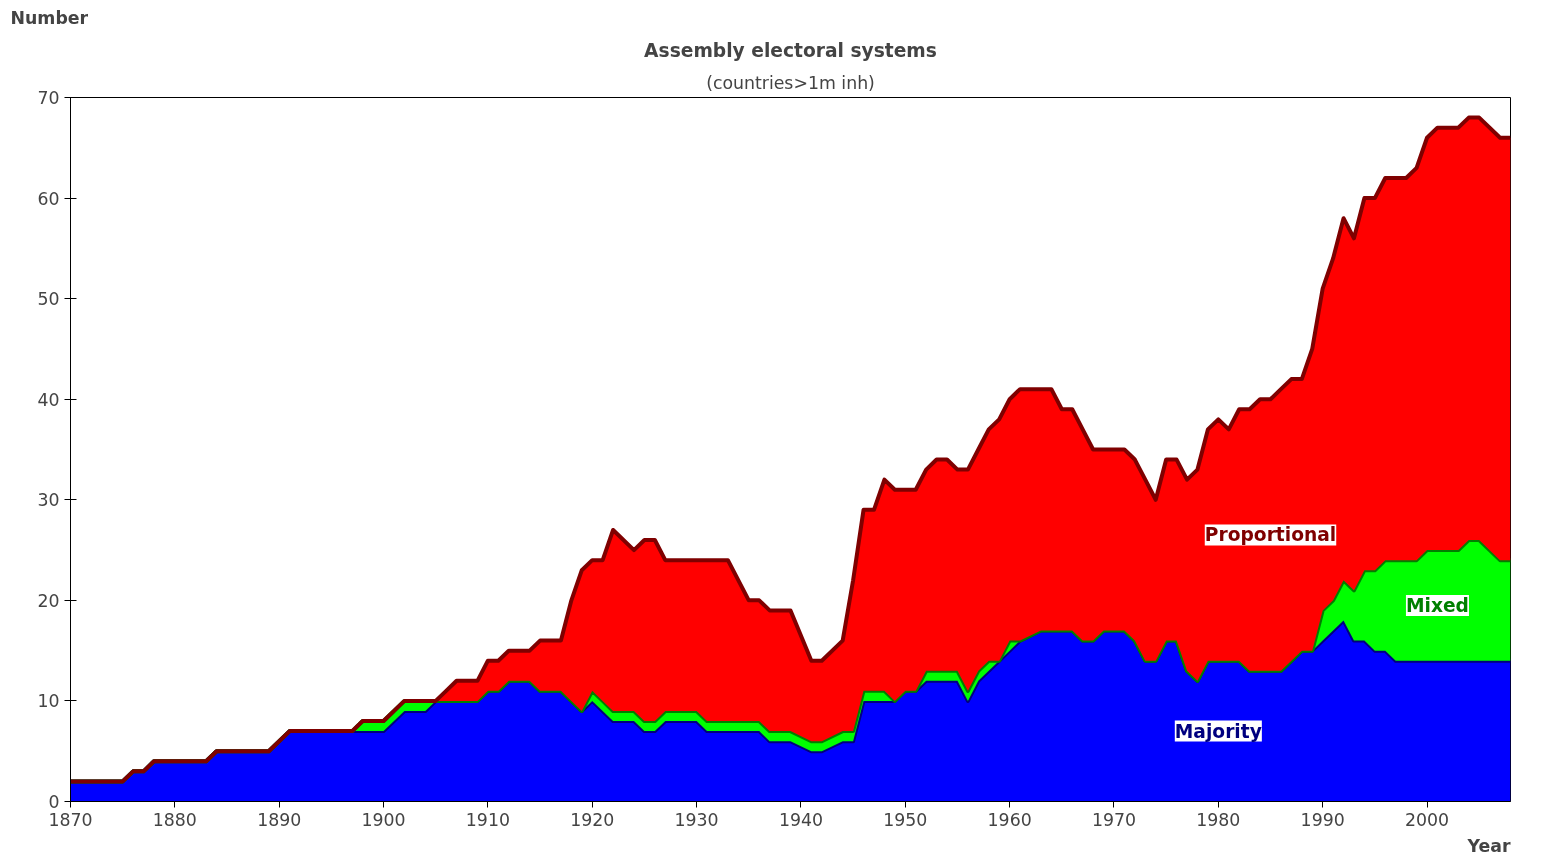 The image size is (1546, 864). What do you see at coordinates (70, 819) in the screenshot?
I see `x-tick-label: 1870` at bounding box center [70, 819].